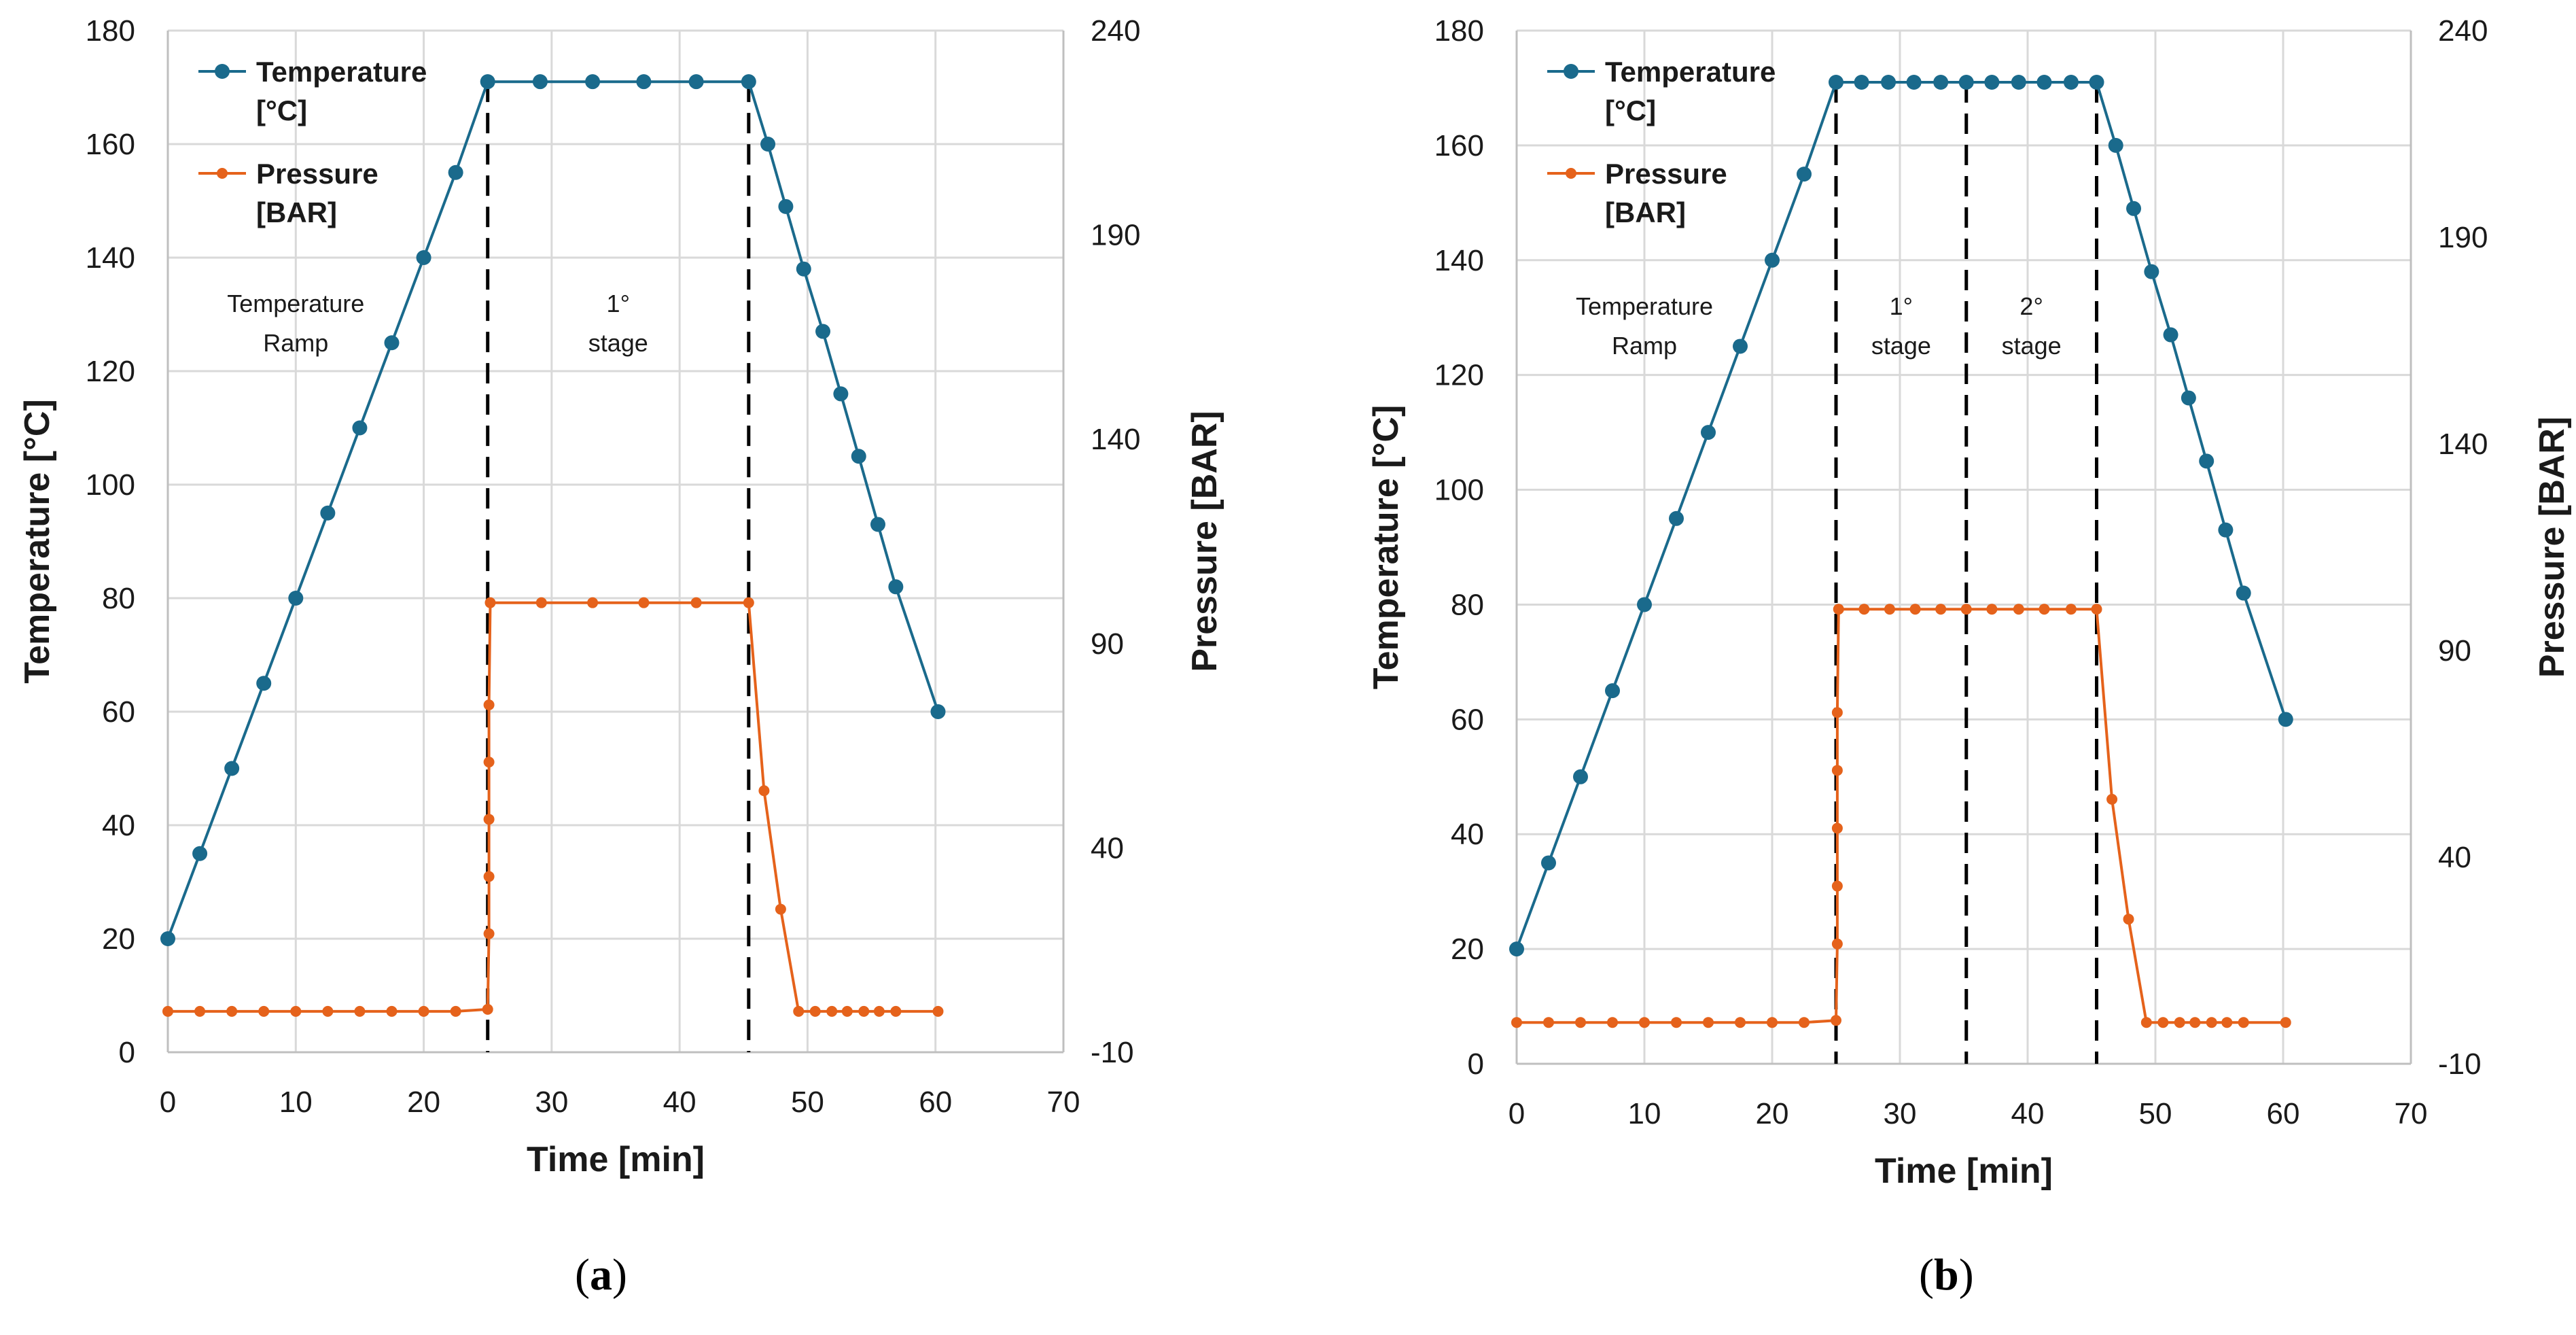 This screenshot has width=2576, height=1335. Describe the element at coordinates (1204, 542) in the screenshot. I see `y2-axis-title: Pressure [BAR]` at that location.